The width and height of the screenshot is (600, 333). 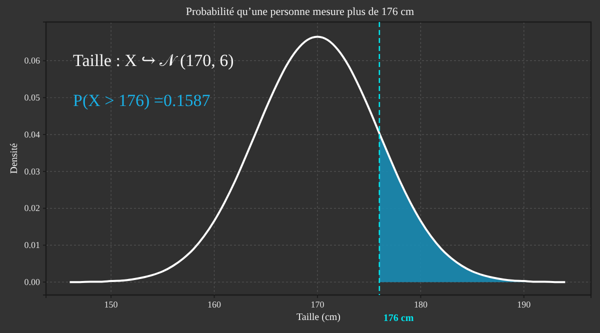 I want to click on x-tick-label: 190, so click(x=524, y=304).